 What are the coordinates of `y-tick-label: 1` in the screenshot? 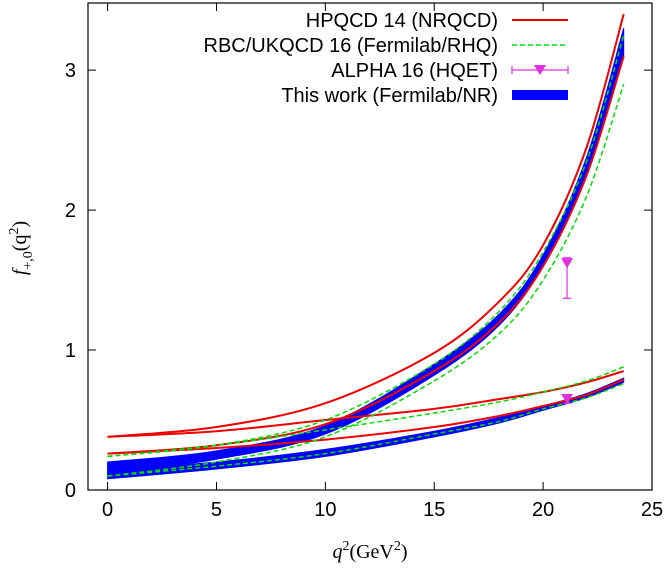 It's located at (70, 351).